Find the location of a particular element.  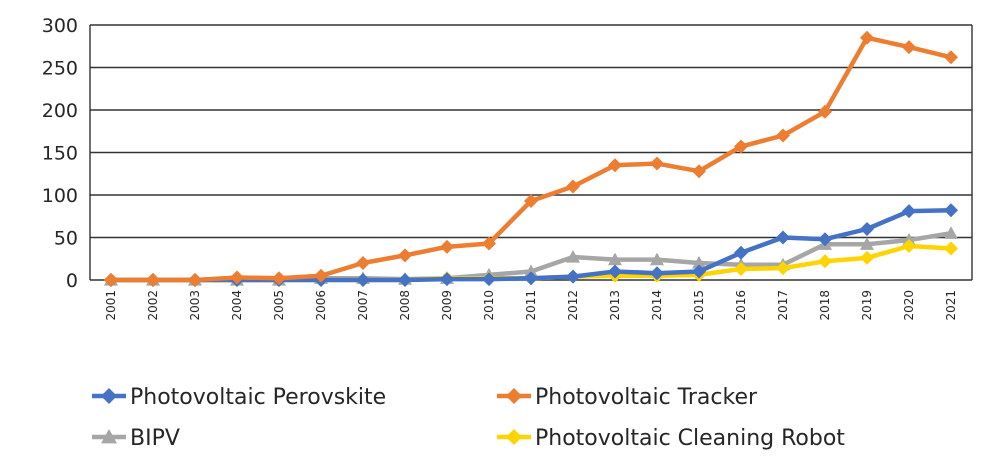

y-tick-label: 200 is located at coordinates (60, 111).